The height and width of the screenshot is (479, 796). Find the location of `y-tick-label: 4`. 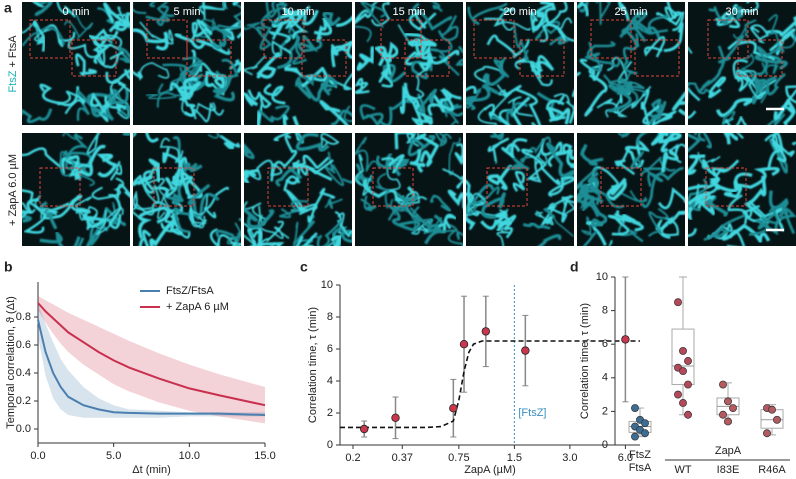

y-tick-label: 4 is located at coordinates (605, 378).